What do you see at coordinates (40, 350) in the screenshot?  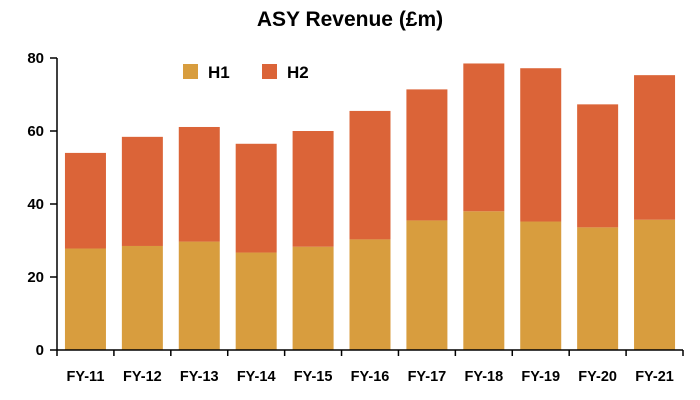 I see `y-tick-label: 0` at bounding box center [40, 350].